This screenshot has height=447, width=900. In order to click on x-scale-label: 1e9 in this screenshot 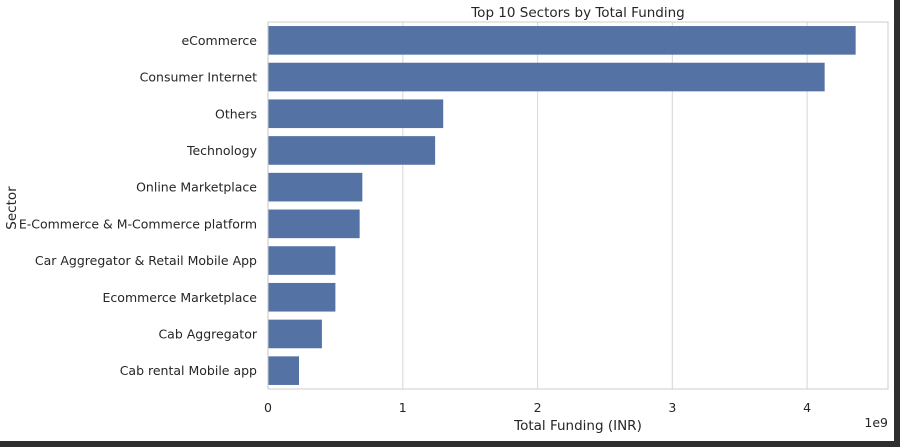, I will do `click(876, 422)`.